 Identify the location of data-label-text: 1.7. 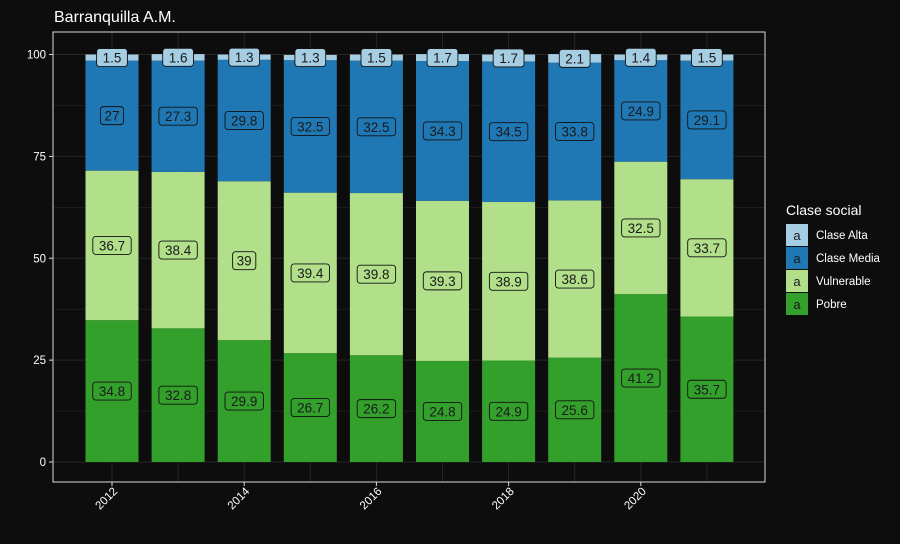
(508, 58).